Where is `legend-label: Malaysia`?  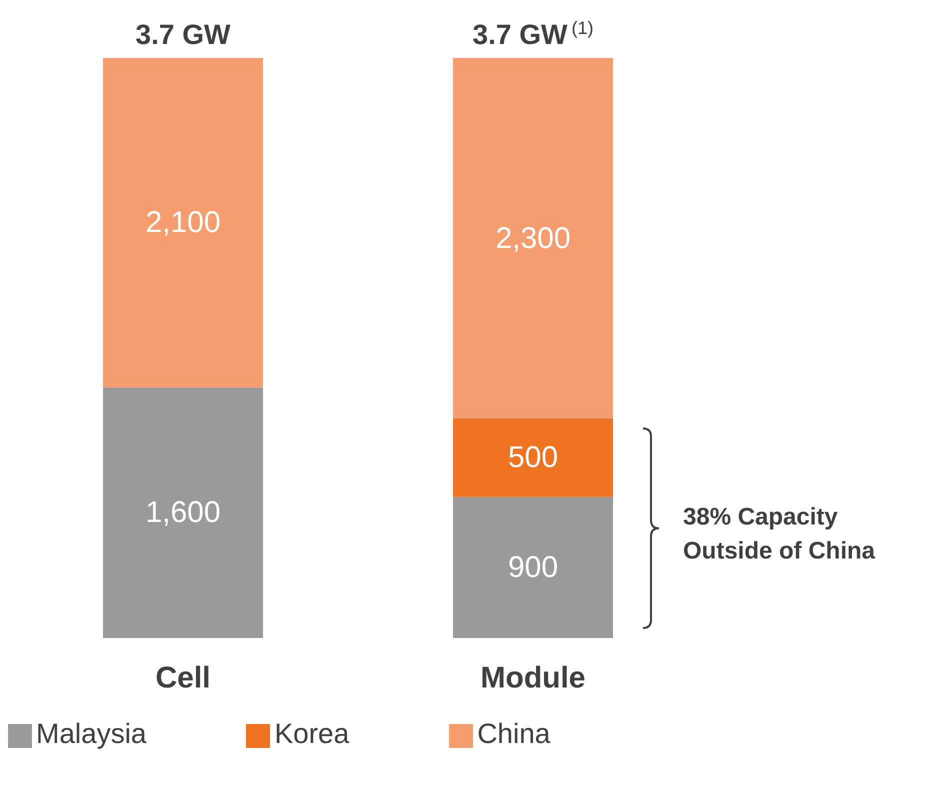 legend-label: Malaysia is located at coordinates (91, 733).